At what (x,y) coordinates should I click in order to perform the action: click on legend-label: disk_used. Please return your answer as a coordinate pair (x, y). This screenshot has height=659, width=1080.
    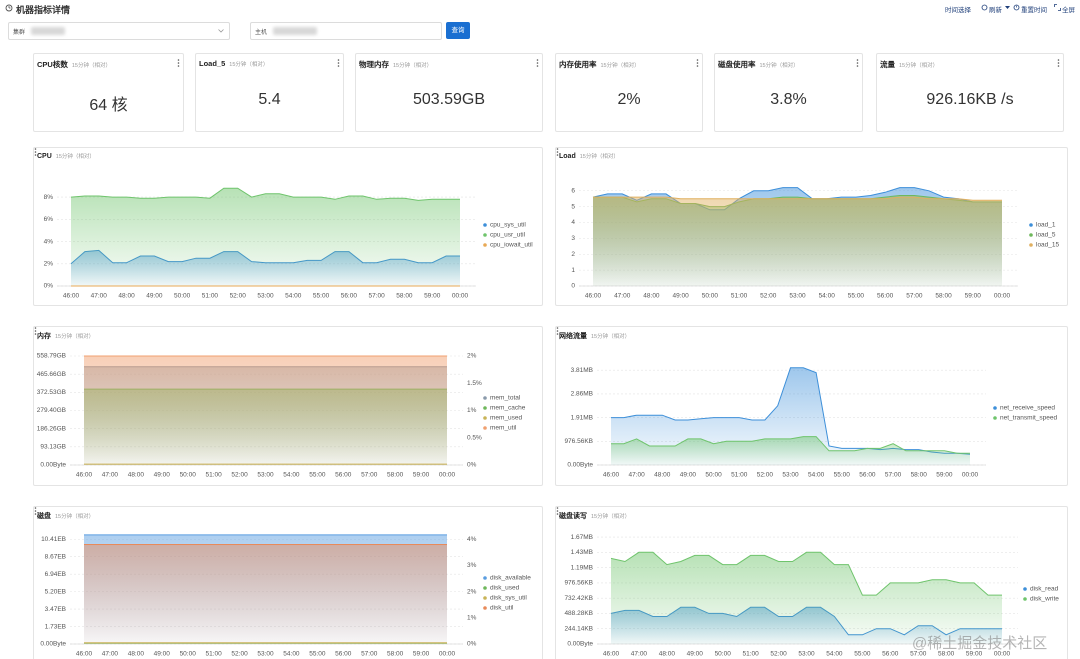
    Looking at the image, I should click on (505, 588).